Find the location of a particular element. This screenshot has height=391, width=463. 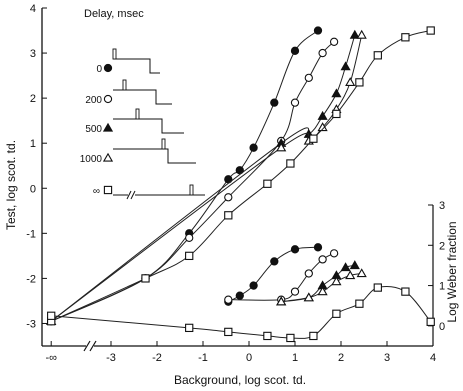

legend-label-500ms: 500 is located at coordinates (93, 129).